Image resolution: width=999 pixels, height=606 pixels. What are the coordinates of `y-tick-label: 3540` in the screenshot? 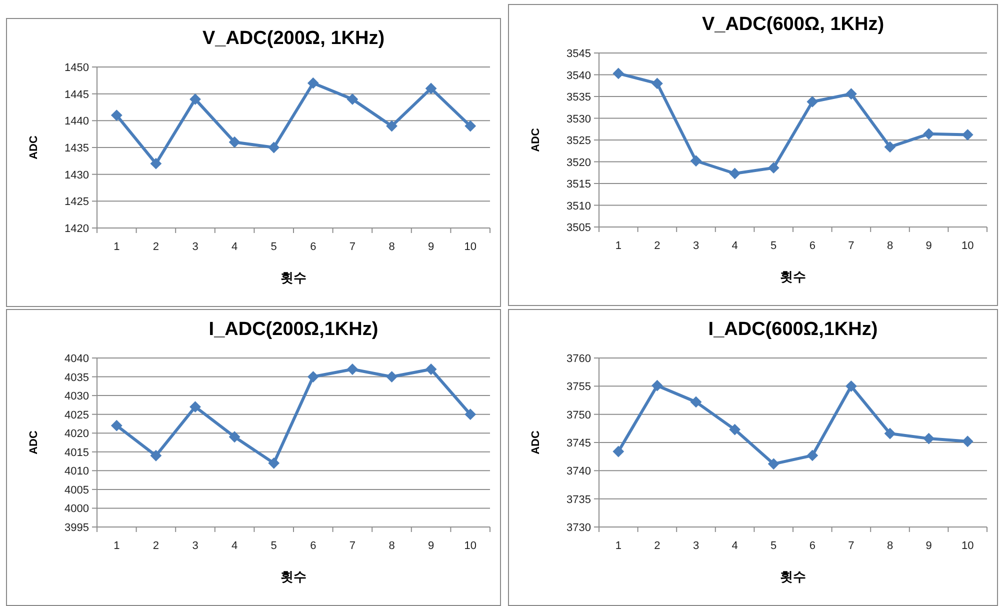 It's located at (578, 76).